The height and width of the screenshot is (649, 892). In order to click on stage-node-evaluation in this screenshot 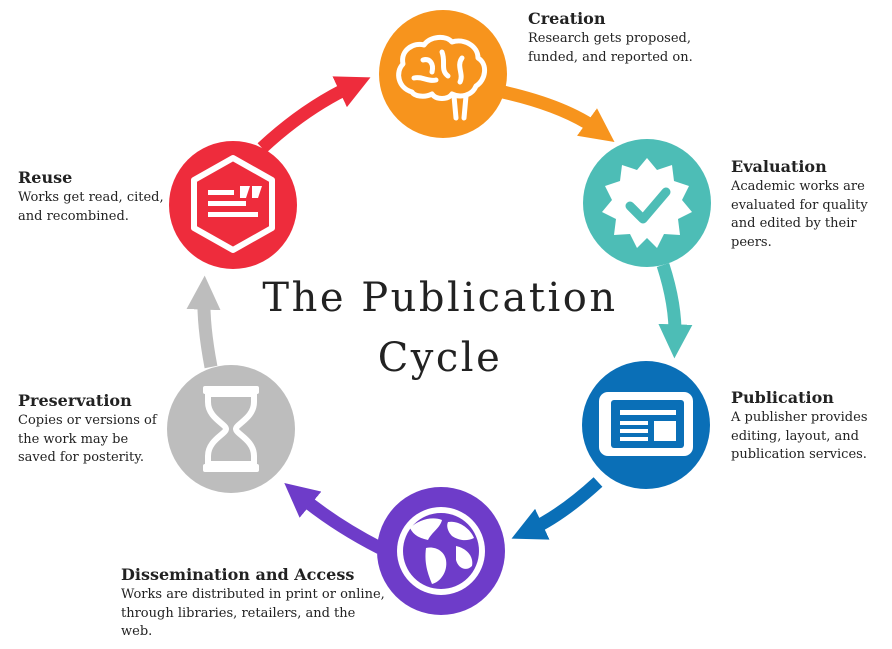, I will do `click(647, 203)`.